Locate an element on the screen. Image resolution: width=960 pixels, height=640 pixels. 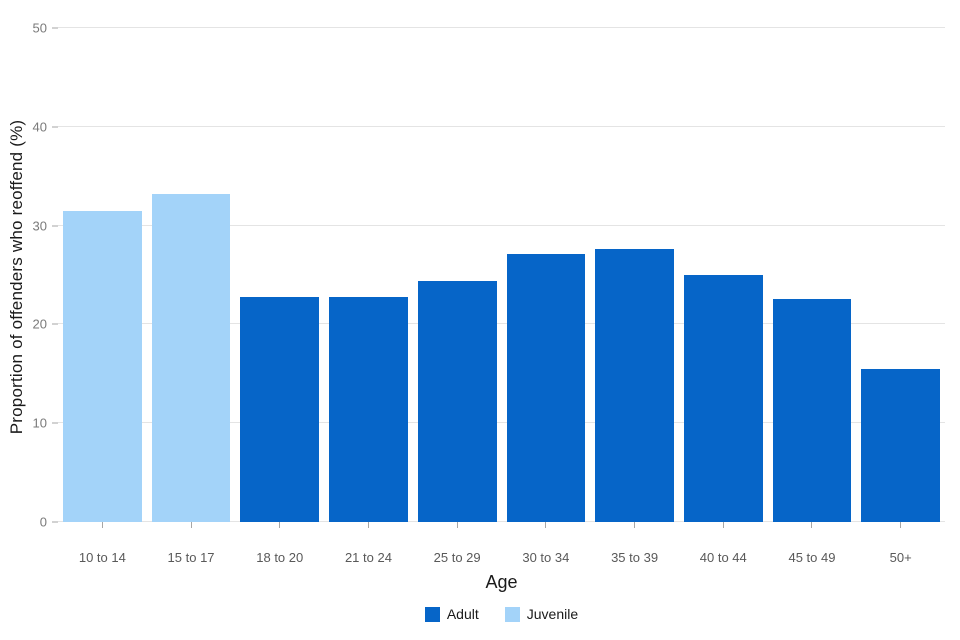
y-tick-label: 50 is located at coordinates (39, 28).